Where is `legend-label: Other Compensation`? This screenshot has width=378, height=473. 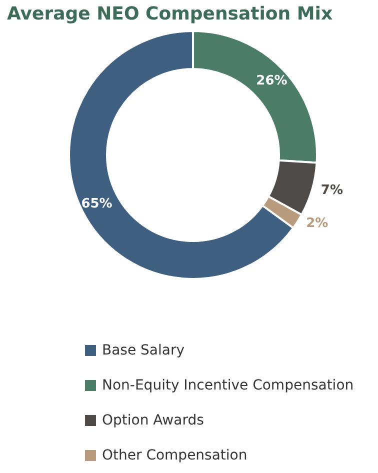
legend-label: Other Compensation is located at coordinates (175, 456).